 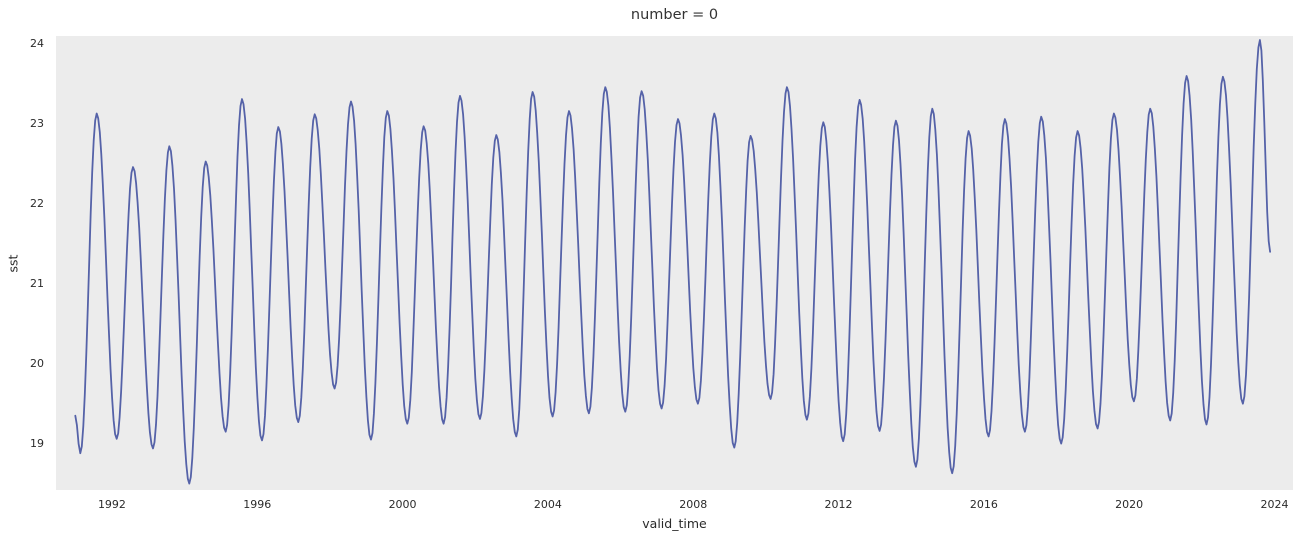 I want to click on y-tick-label: 20, so click(x=37, y=363).